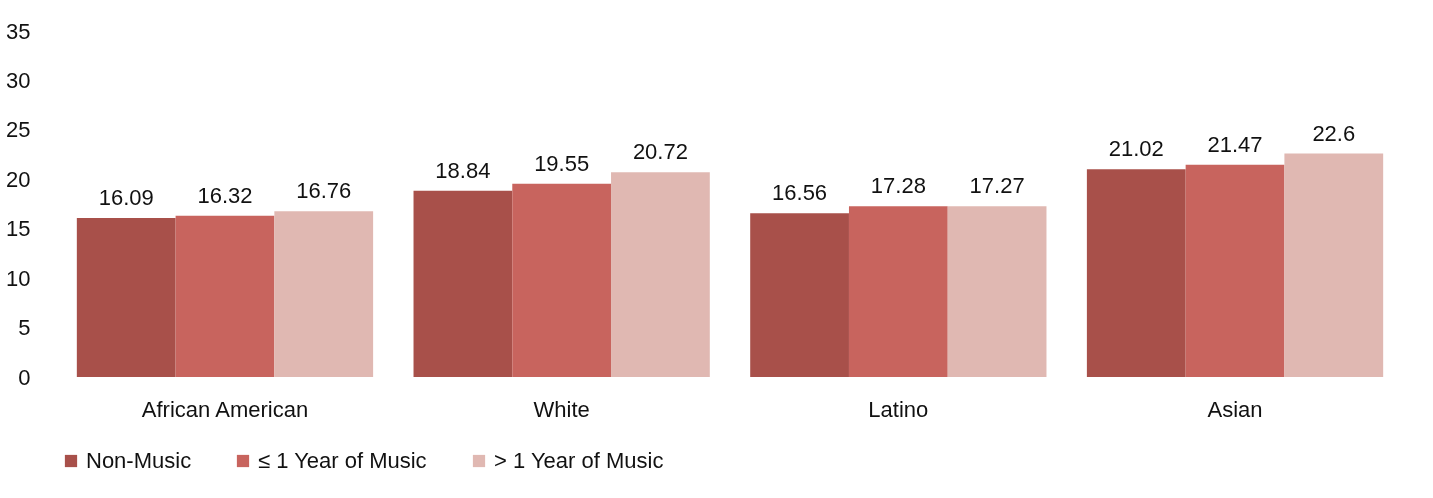  I want to click on y-tick-label: 25, so click(18, 130).